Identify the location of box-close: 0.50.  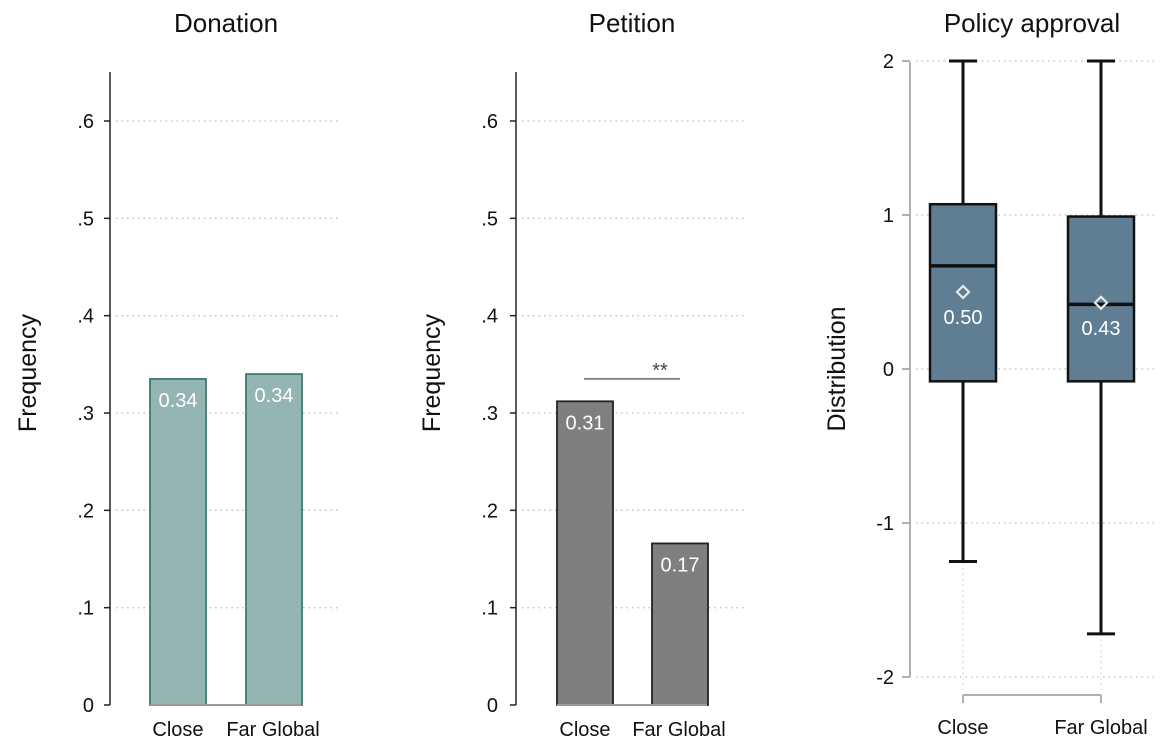
(963, 311).